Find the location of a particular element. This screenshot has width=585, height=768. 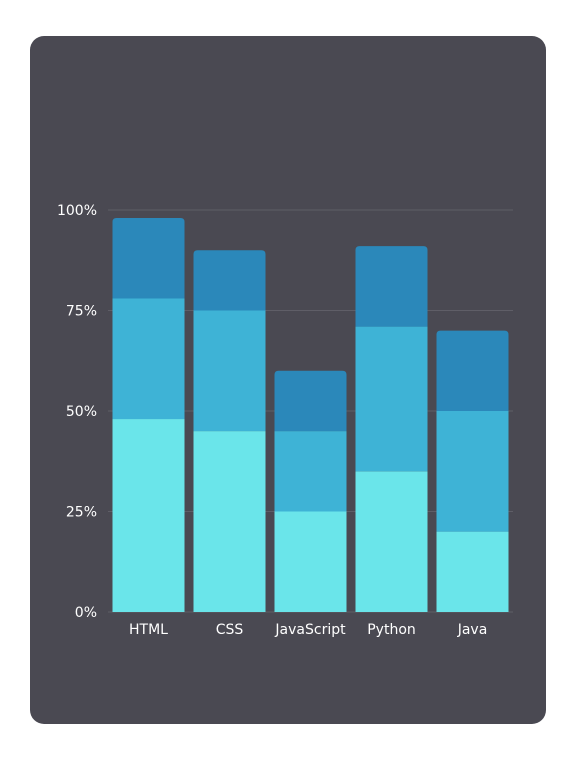

y-tick-label: 50% is located at coordinates (81, 412).